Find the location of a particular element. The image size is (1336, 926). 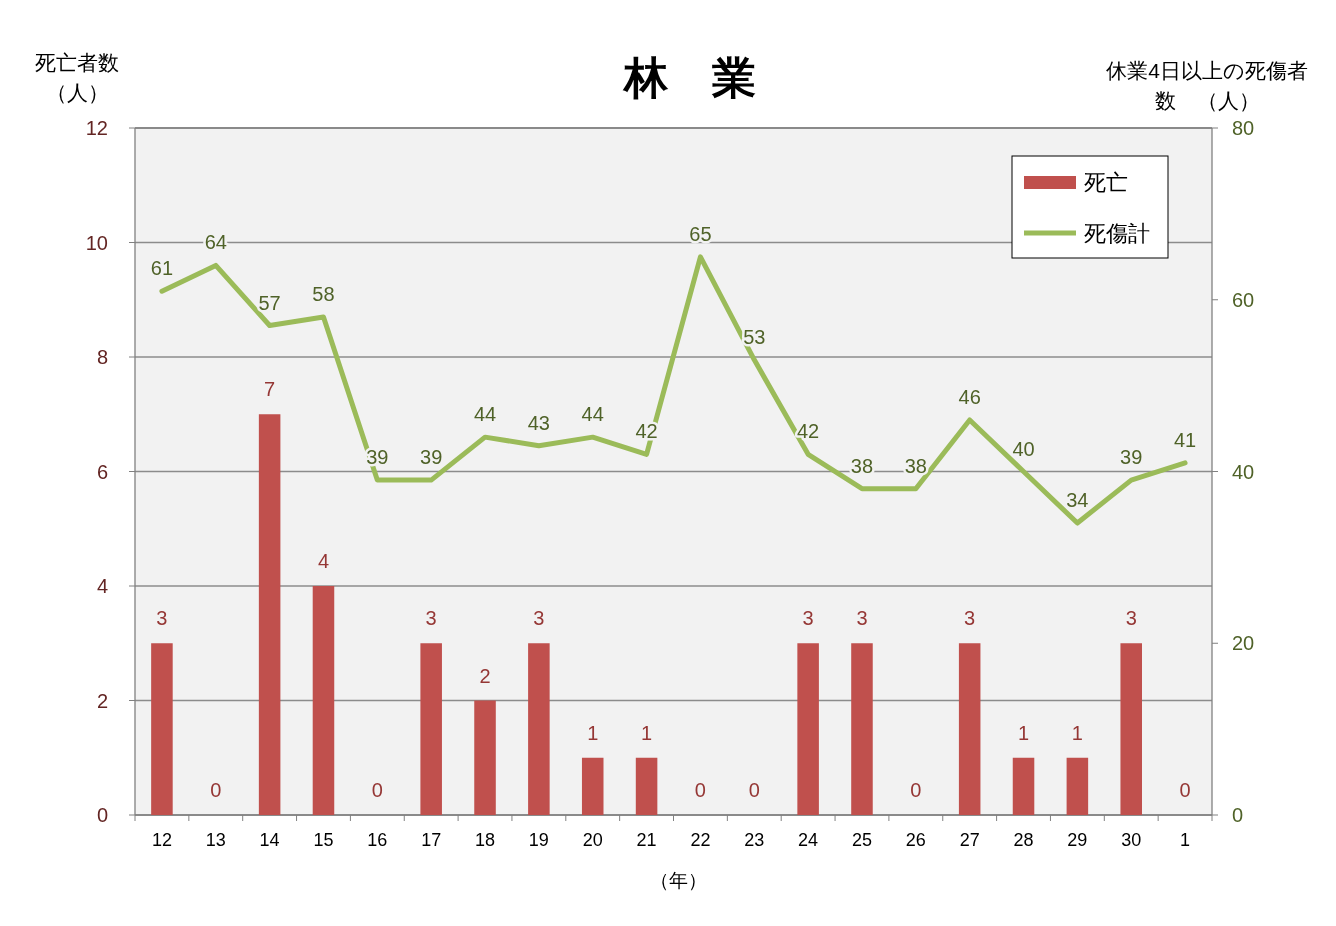

x-tick-label: 15 is located at coordinates (323, 840).